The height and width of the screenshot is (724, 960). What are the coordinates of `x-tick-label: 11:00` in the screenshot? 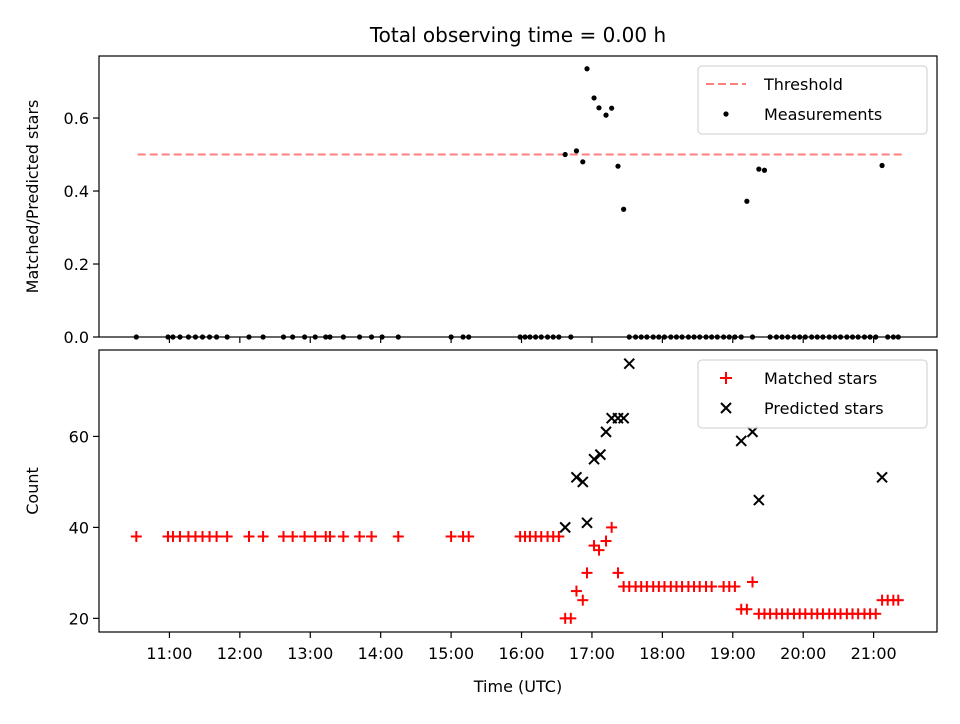 It's located at (169, 653).